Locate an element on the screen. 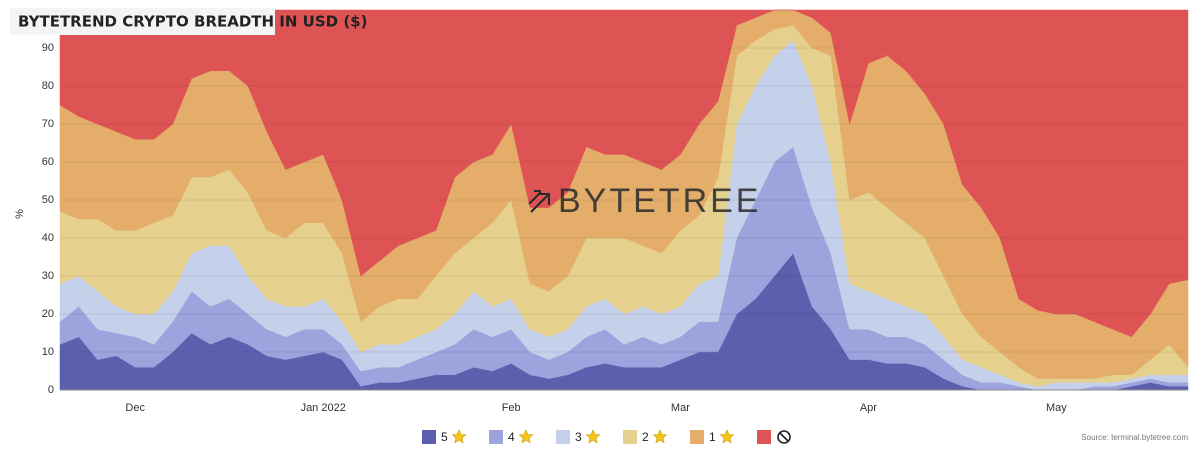 This screenshot has width=1200, height=462. y-tick-label: 20 is located at coordinates (48, 314).